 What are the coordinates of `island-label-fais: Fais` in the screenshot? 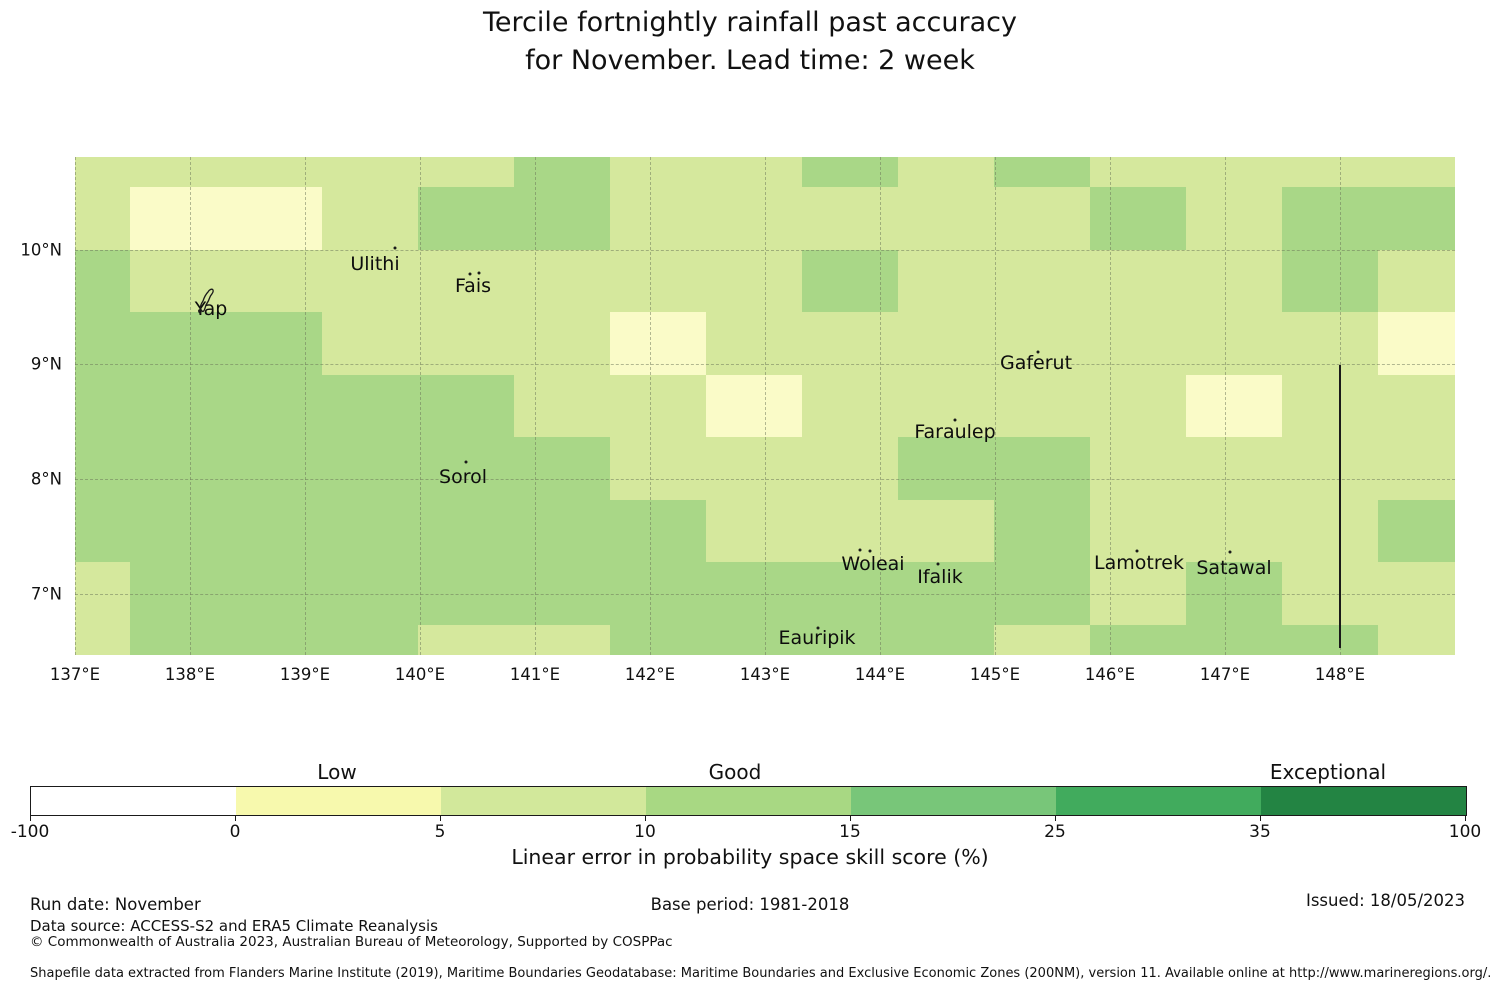 It's located at (473, 286).